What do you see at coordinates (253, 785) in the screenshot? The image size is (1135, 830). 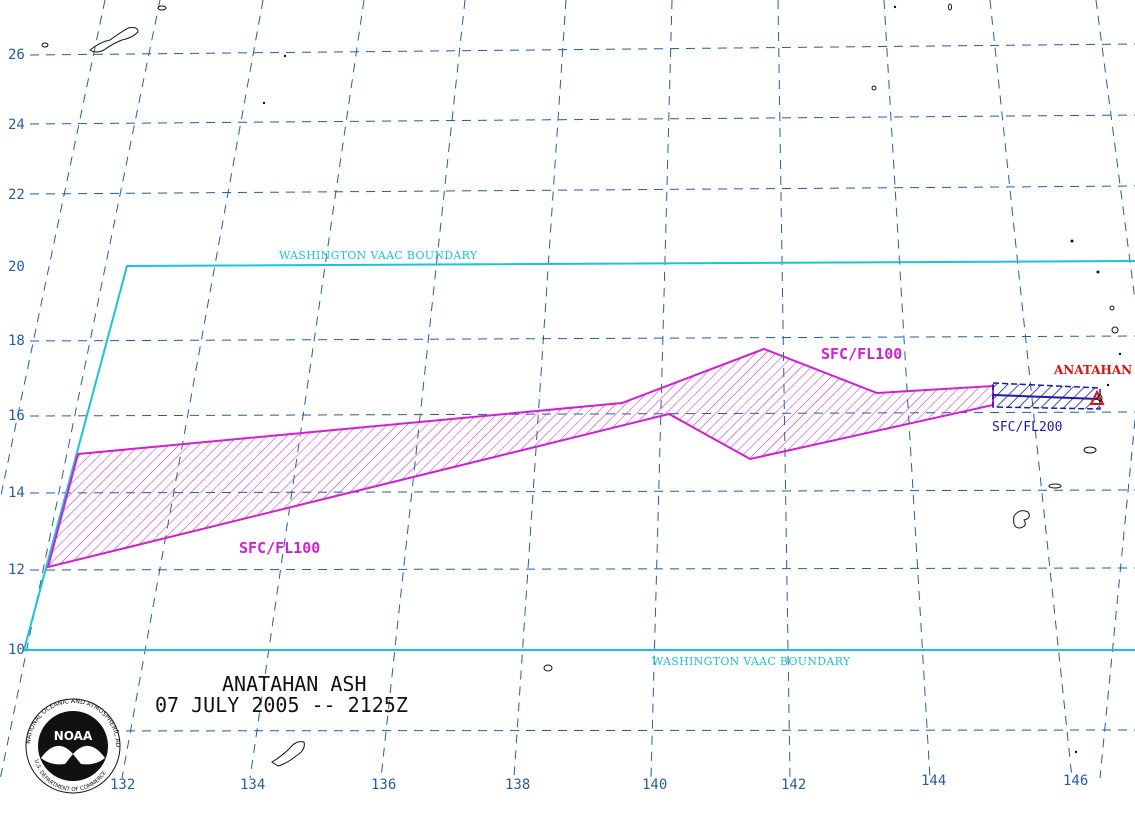 I see `lon-label-134: 134` at bounding box center [253, 785].